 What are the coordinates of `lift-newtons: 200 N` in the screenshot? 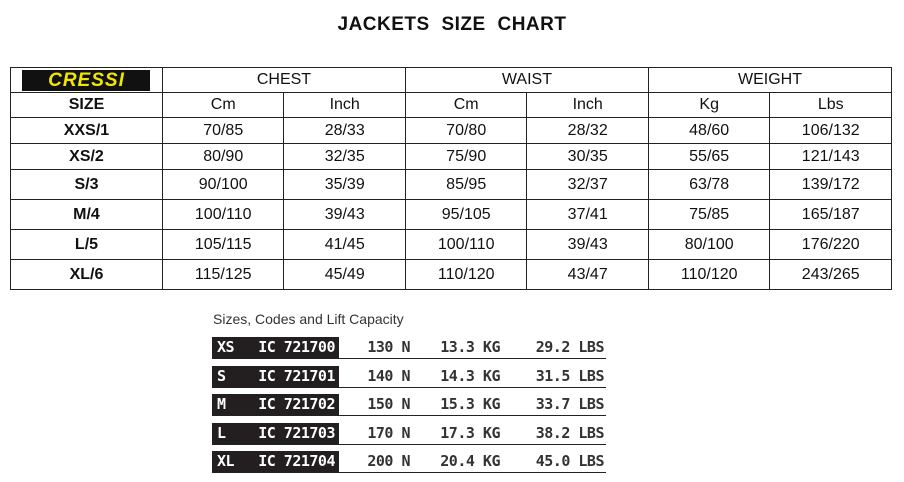 It's located at (388, 461).